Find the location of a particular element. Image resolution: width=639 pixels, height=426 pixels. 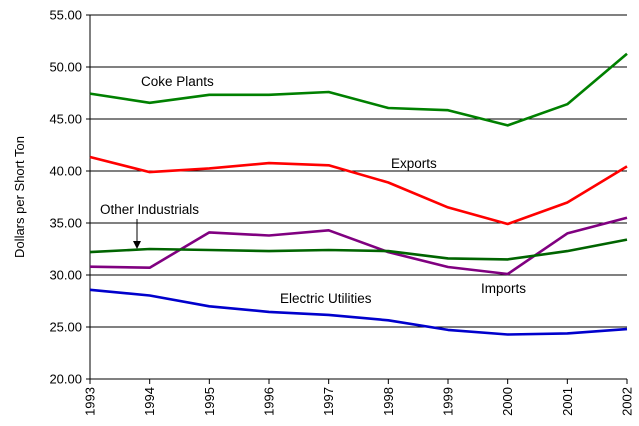

x-tick-label: 1996 is located at coordinates (269, 401).